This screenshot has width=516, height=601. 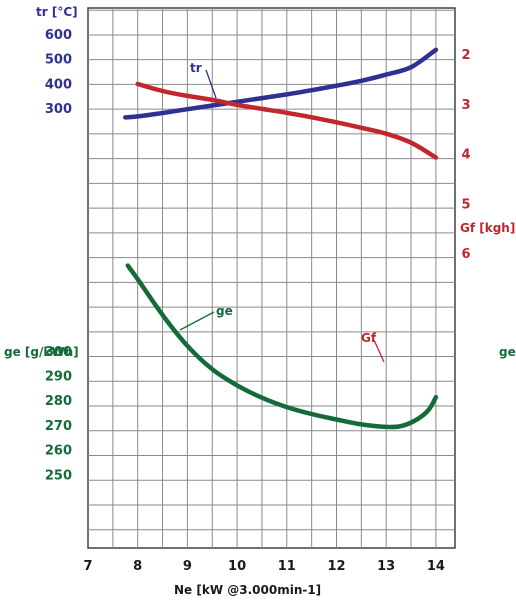 I want to click on tr-tick-label: 500, so click(x=58, y=60).